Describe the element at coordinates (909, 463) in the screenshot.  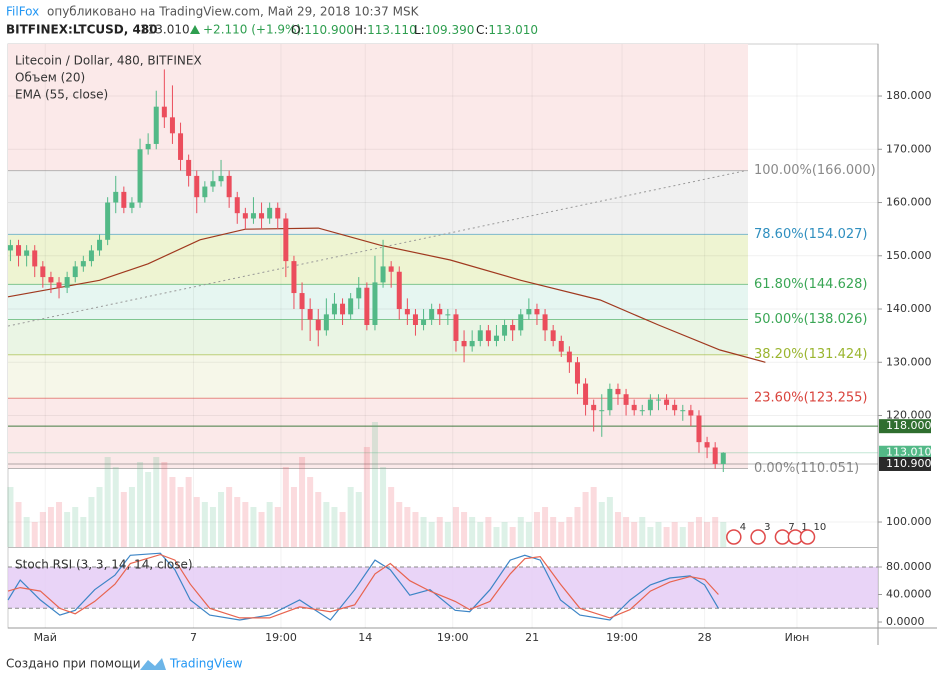
I see `price-label: 110.900` at that location.